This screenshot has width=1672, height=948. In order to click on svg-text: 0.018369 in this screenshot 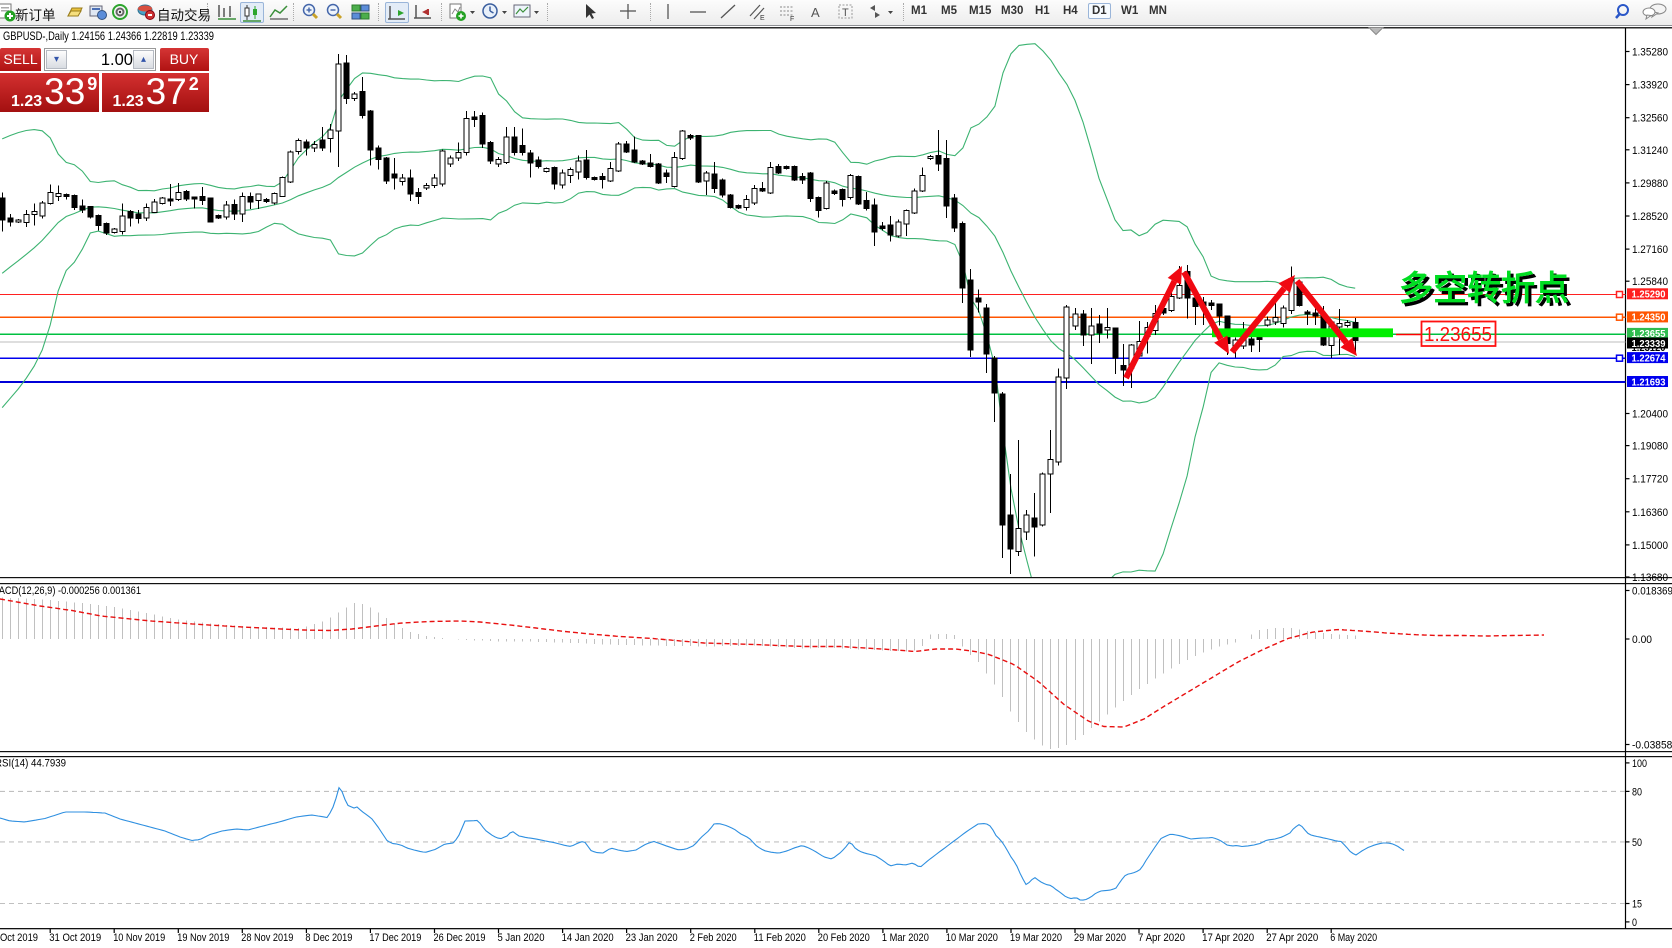, I will do `click(1652, 592)`.